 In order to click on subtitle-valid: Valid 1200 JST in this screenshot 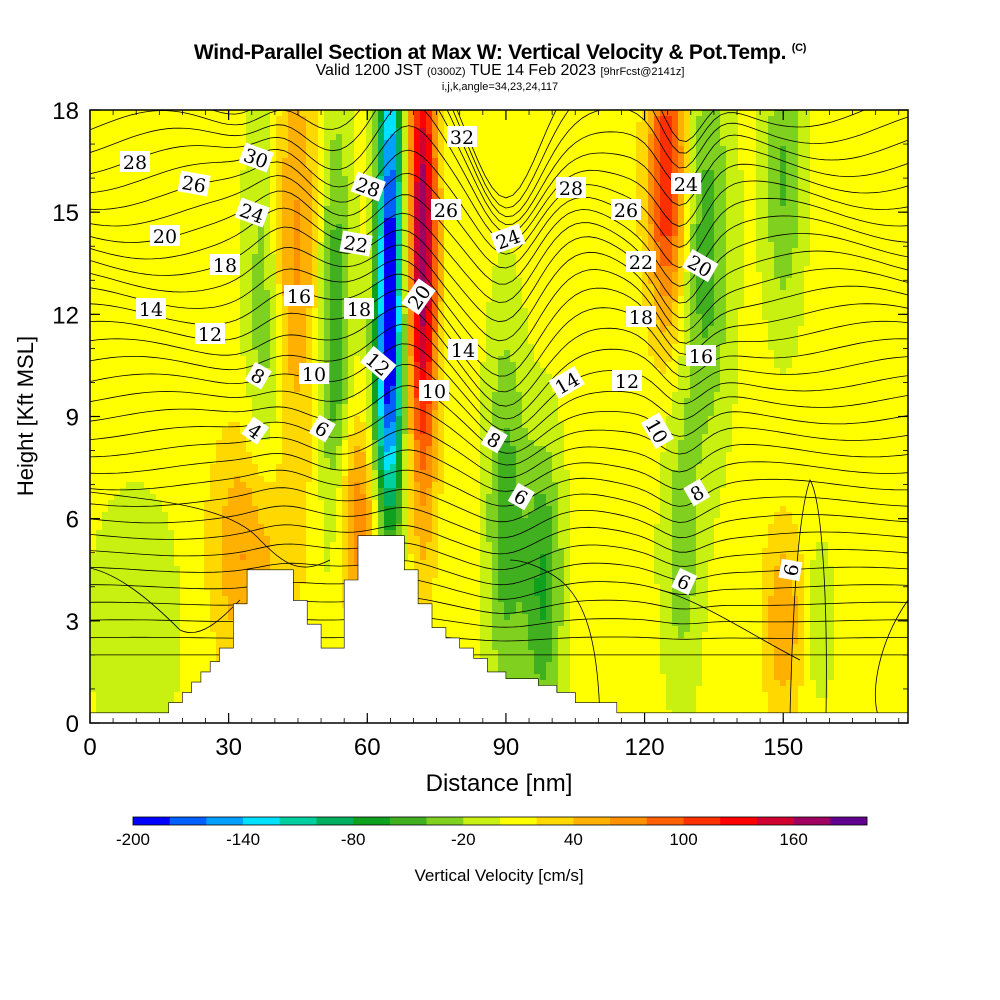, I will do `click(369, 70)`.